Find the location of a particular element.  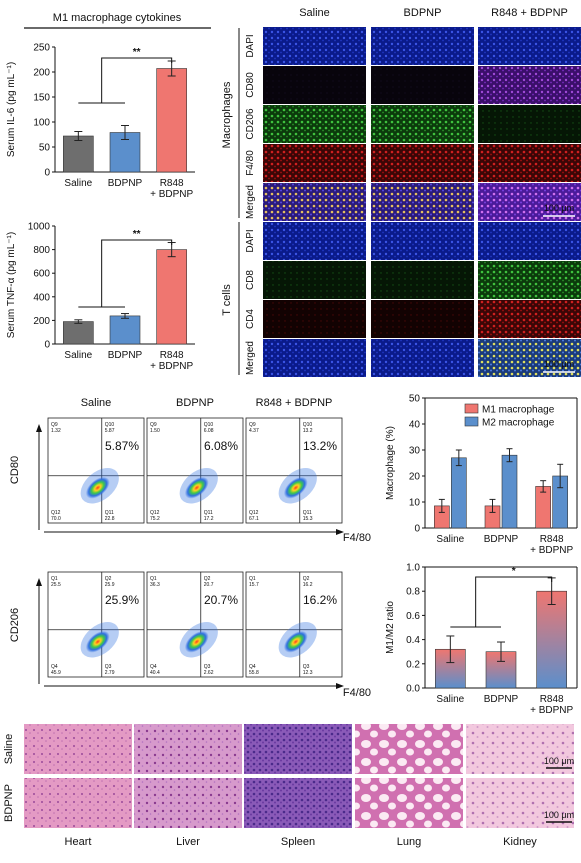

y-tick-label: 1000 is located at coordinates (39, 227).